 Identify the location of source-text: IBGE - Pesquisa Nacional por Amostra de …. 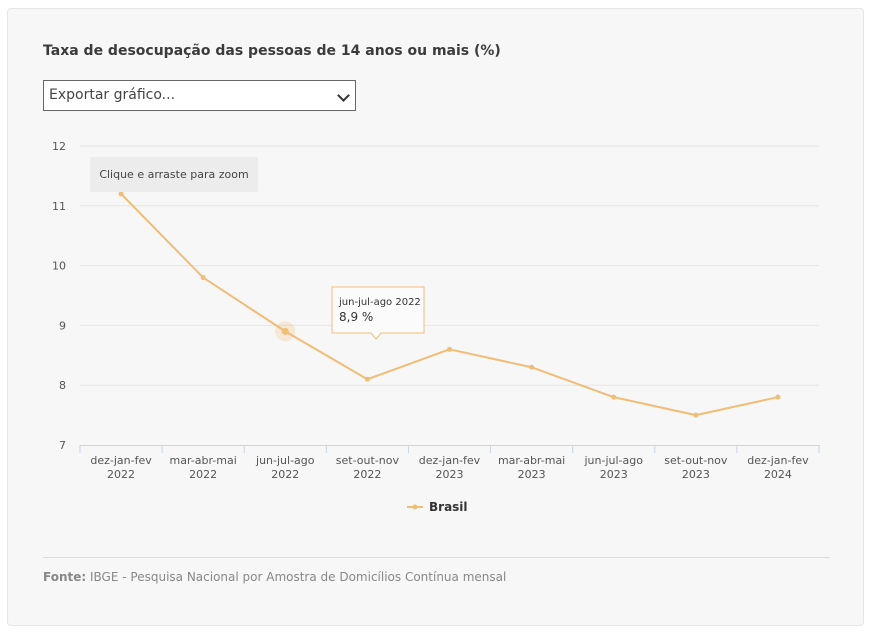
(298, 577).